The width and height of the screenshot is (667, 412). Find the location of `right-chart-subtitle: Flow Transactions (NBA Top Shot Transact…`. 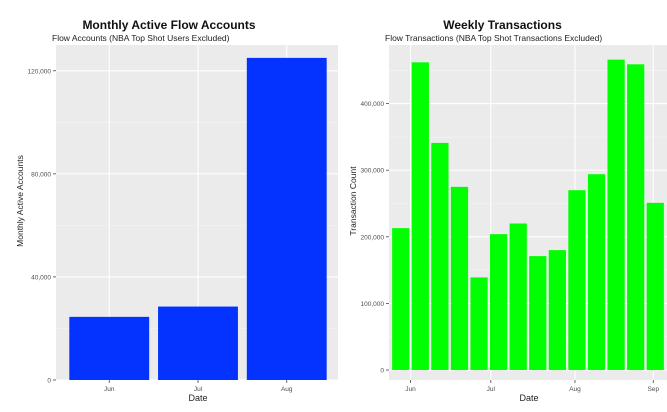

right-chart-subtitle: Flow Transactions (NBA Top Shot Transact… is located at coordinates (494, 38).